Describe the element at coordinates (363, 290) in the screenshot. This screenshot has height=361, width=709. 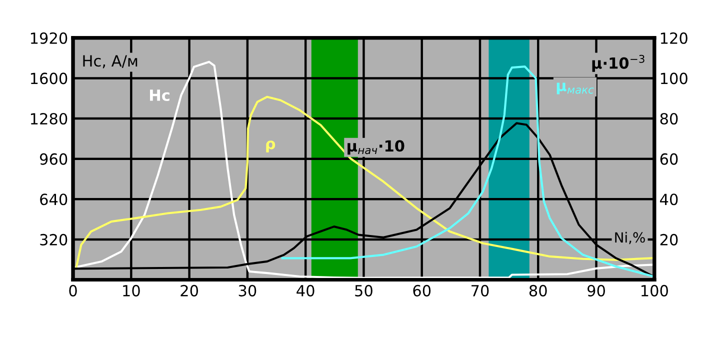
I see `x-tick-label: 50` at that location.